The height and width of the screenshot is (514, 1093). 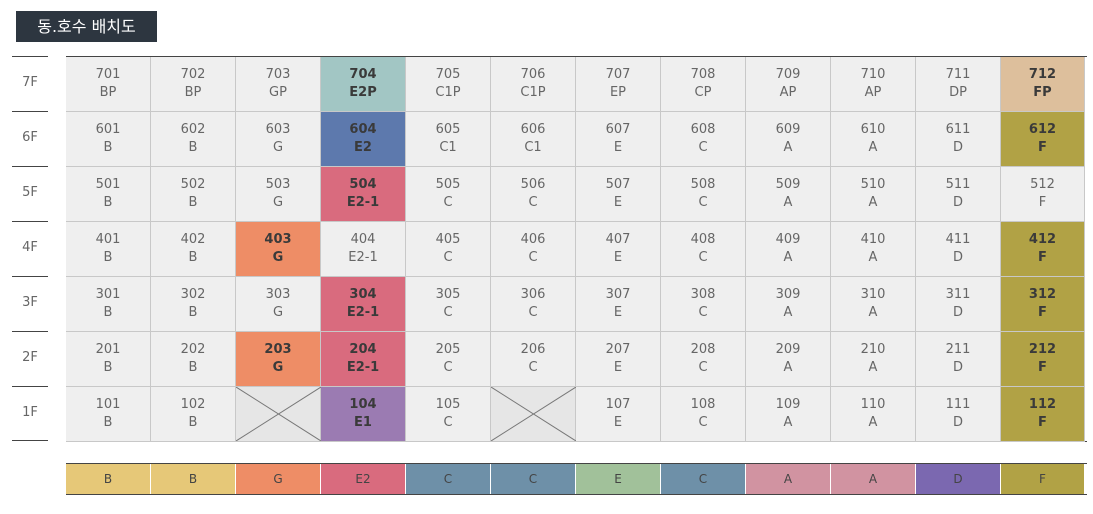 What do you see at coordinates (1042, 74) in the screenshot?
I see `unit-number: 712` at bounding box center [1042, 74].